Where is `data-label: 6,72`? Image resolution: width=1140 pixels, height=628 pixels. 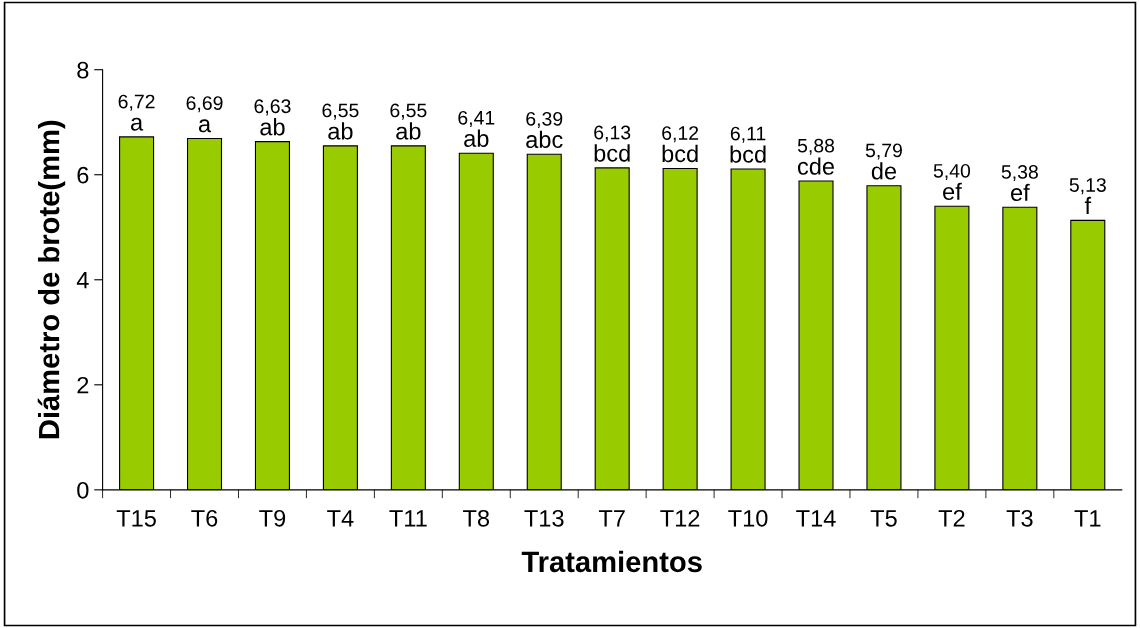
data-label: 6,72 is located at coordinates (136, 102).